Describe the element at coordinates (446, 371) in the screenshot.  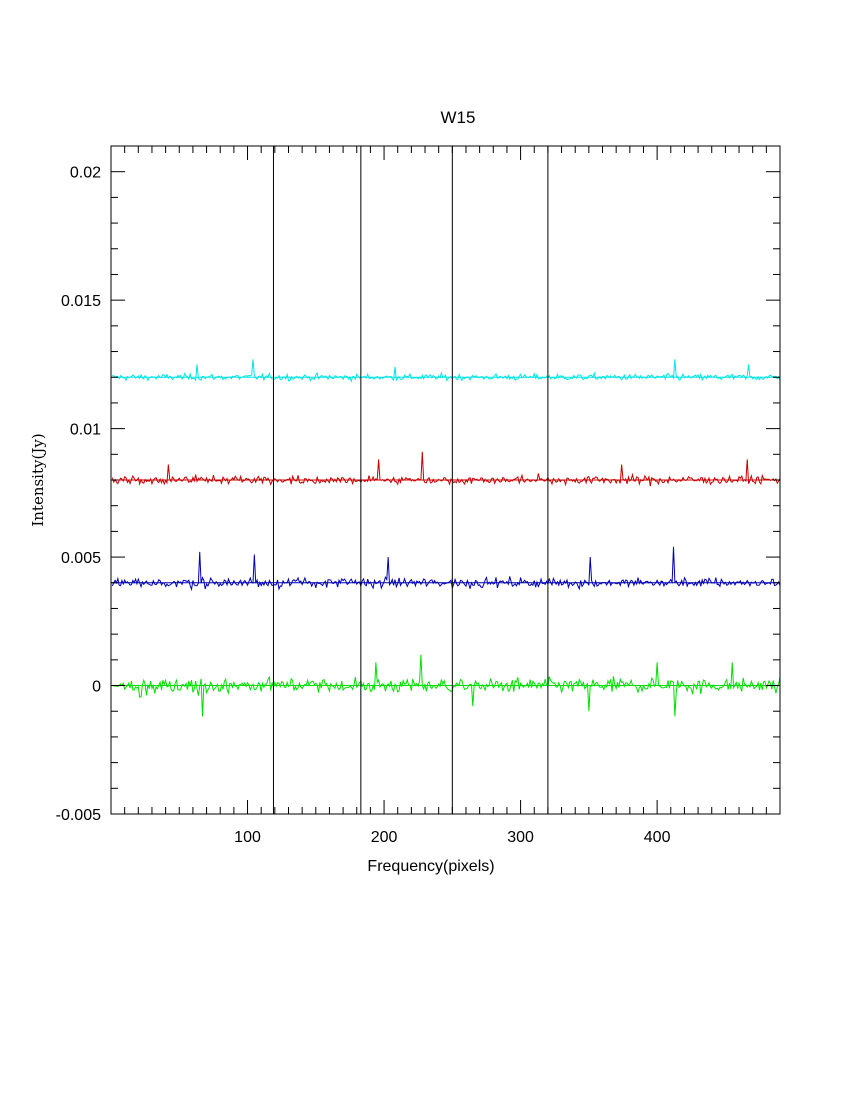
I see `series-0-line` at that location.